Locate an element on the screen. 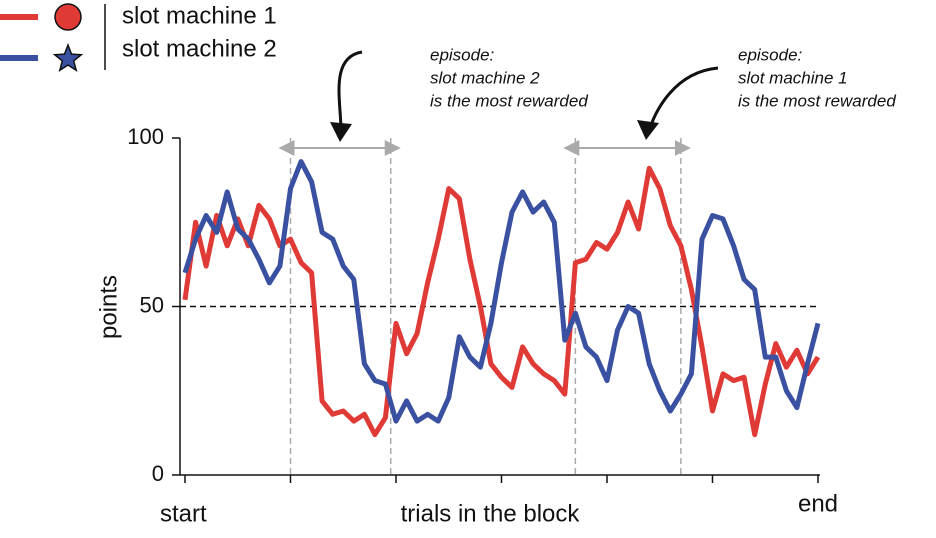  annotation-text: slot machine 1 is located at coordinates (793, 77).